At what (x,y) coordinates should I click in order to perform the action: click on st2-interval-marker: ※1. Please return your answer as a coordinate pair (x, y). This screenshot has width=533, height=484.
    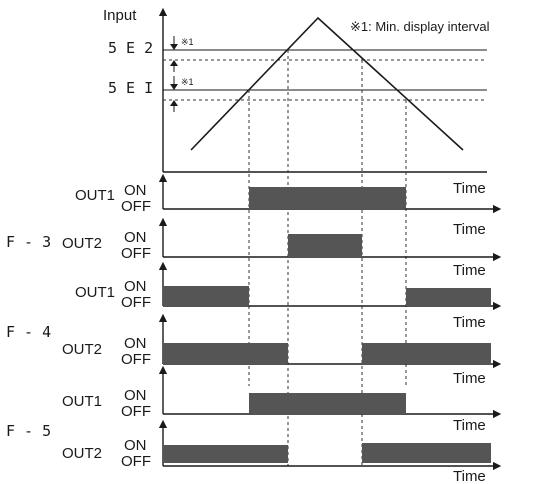
    Looking at the image, I should click on (182, 54).